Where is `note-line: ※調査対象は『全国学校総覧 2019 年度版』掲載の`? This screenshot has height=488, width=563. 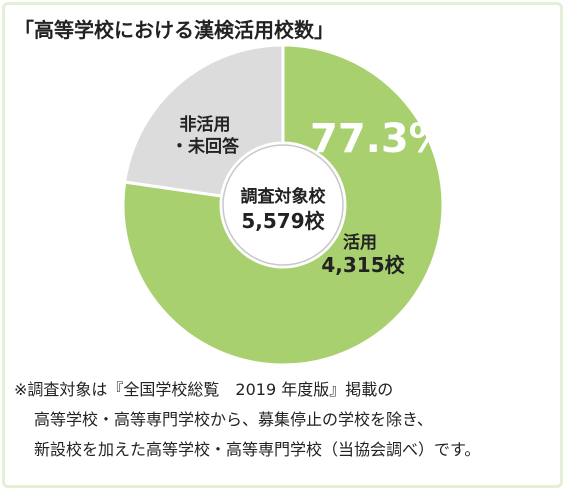
note-line: ※調査対象は『全国学校総覧 2019 年度版』掲載の is located at coordinates (204, 389).